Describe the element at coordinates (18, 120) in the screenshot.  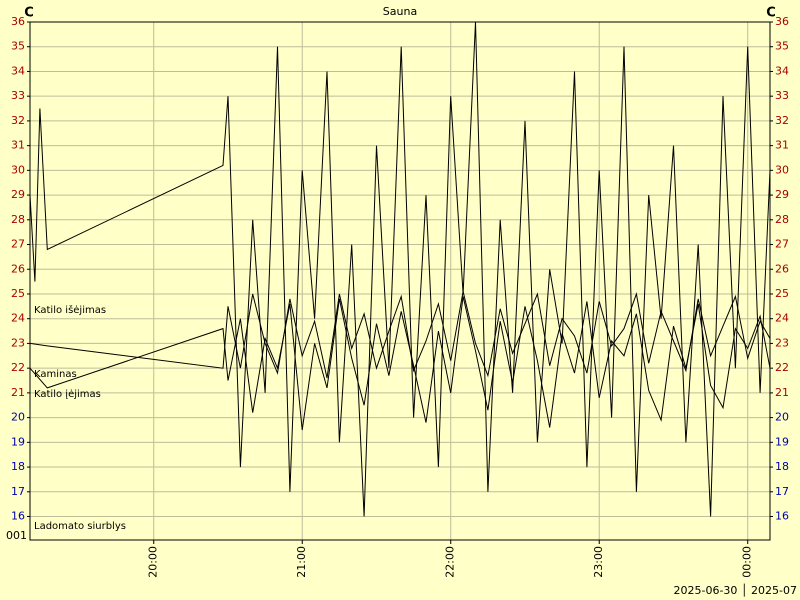
I see `y-tick-label: 32` at that location.